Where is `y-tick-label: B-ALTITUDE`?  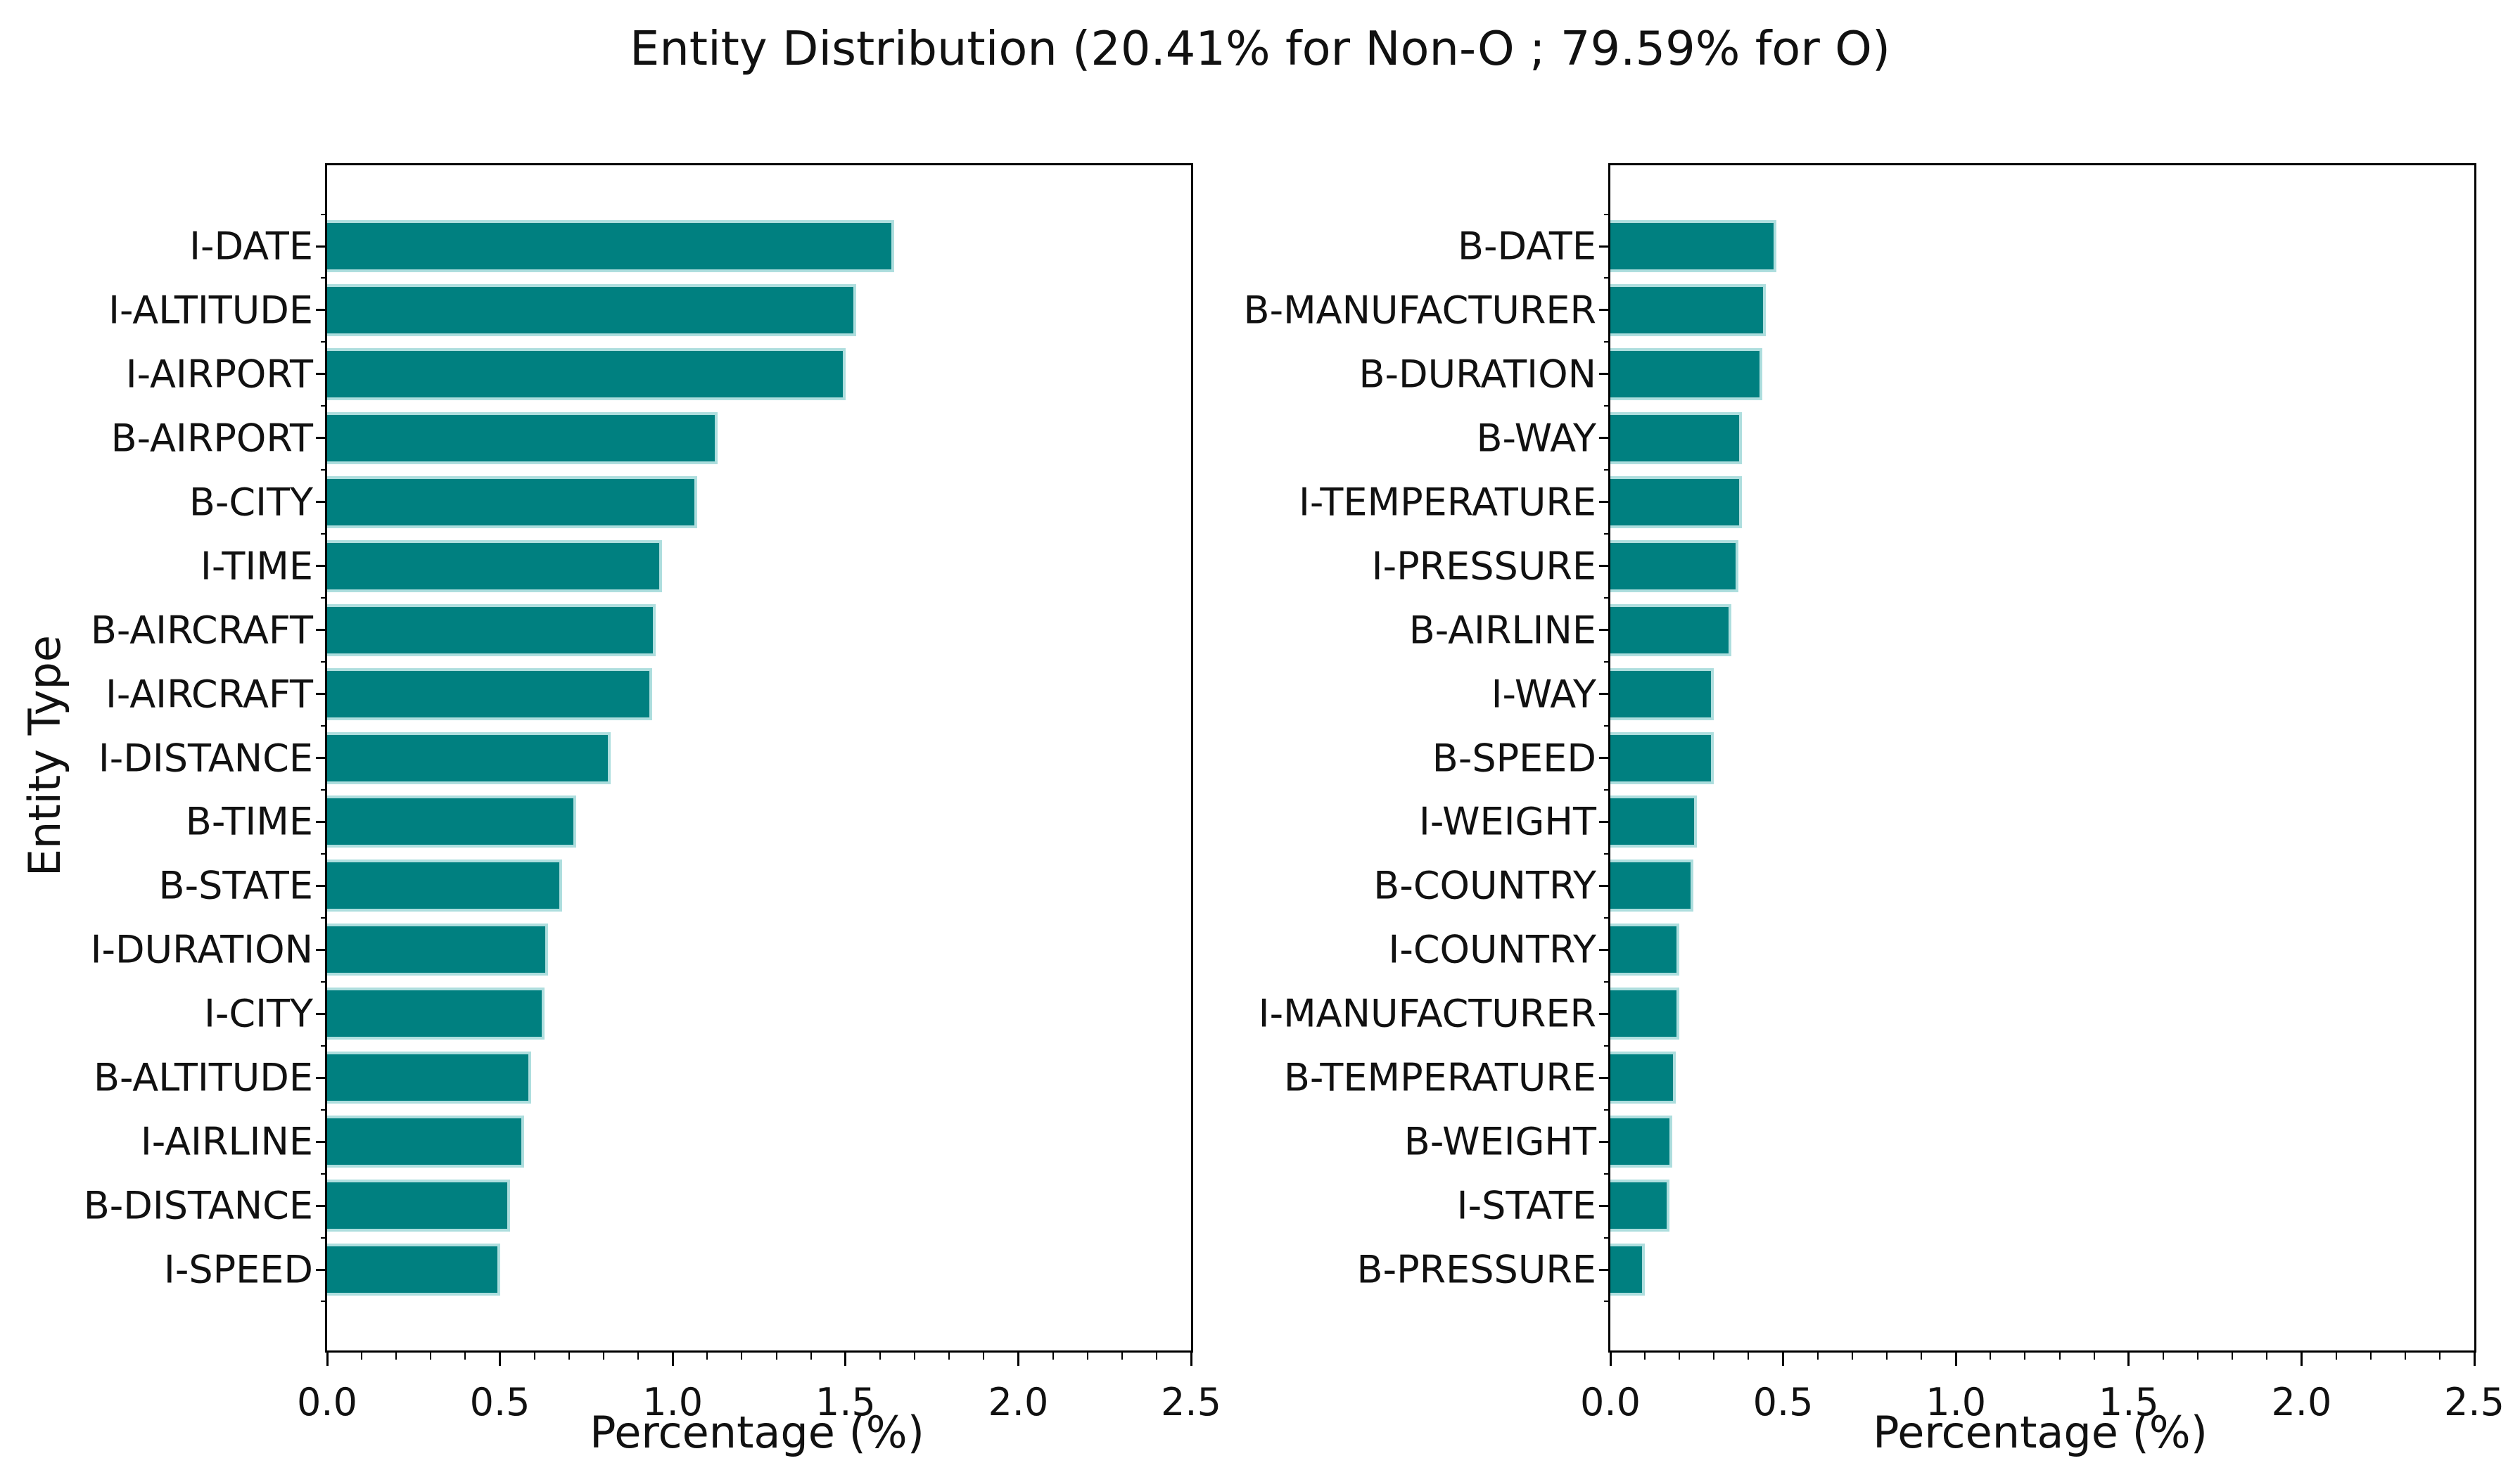
y-tick-label: B-ALTITUDE is located at coordinates (203, 1077).